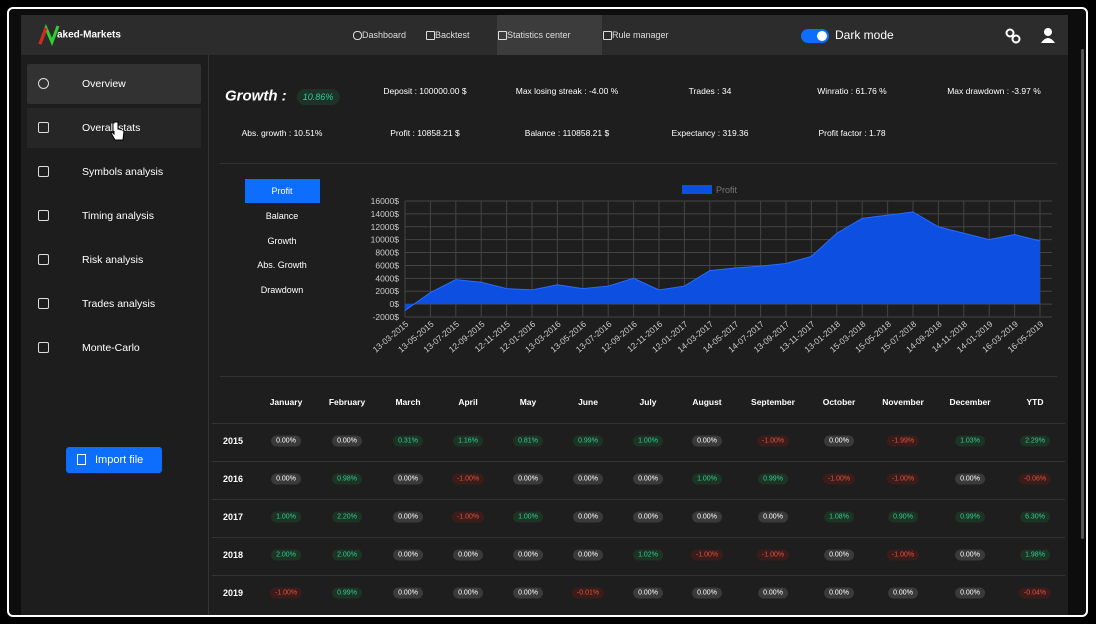 Image resolution: width=1096 pixels, height=624 pixels. I want to click on chart-tab: Profit, so click(282, 191).